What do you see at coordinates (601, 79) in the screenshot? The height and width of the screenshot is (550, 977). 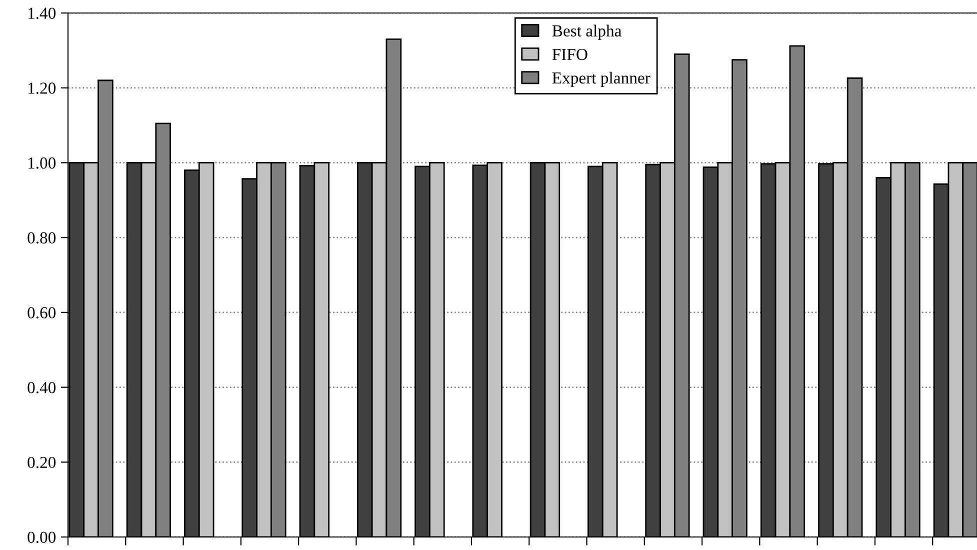 I see `legend-label: Expert planner` at bounding box center [601, 79].